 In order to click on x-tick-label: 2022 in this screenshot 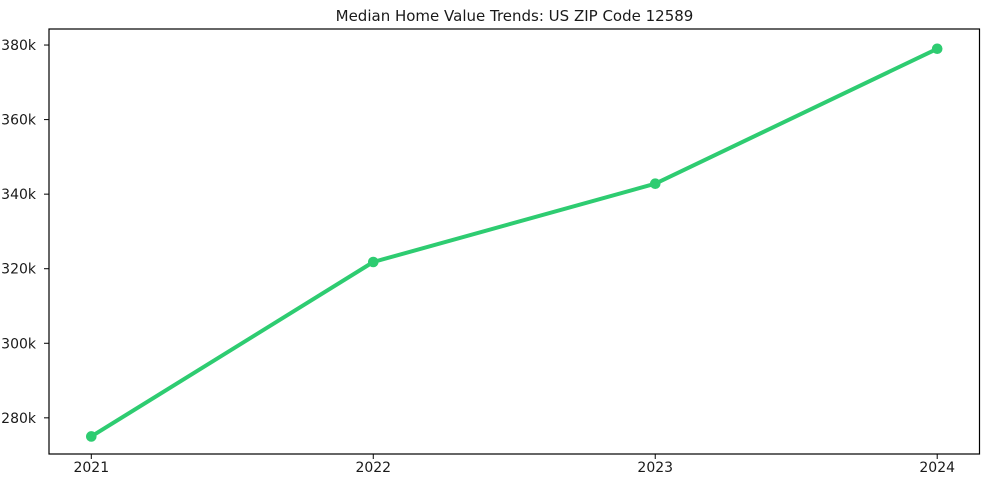, I will do `click(373, 468)`.